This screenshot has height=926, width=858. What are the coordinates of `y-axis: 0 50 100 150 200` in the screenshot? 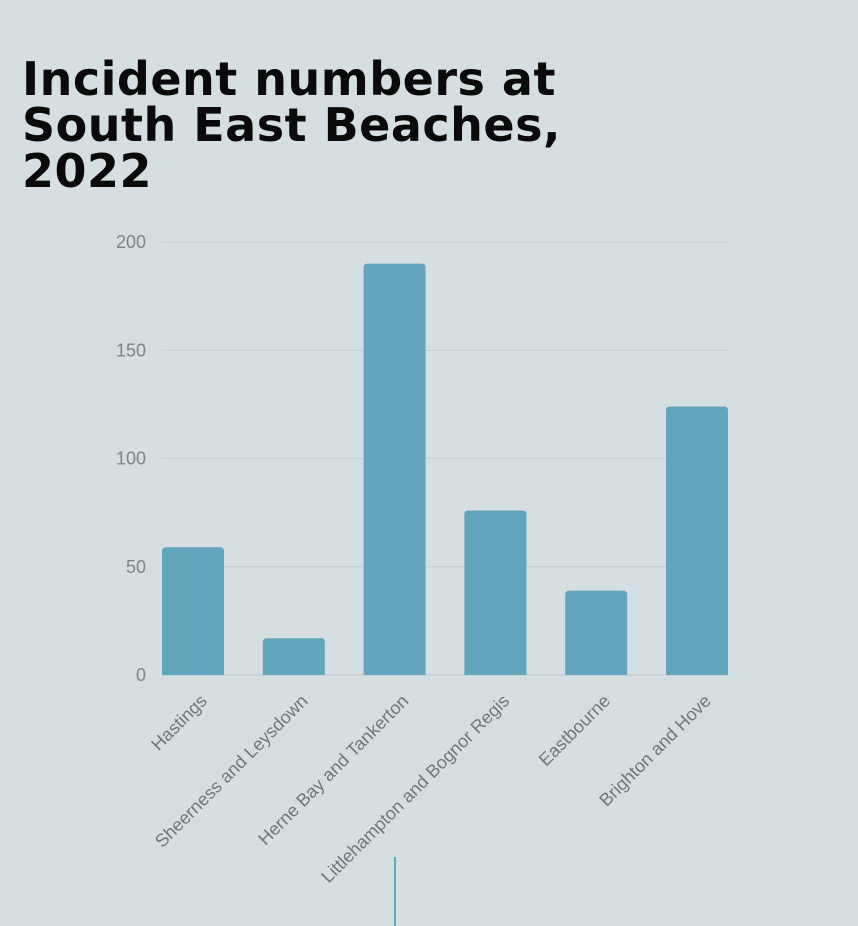 It's located at (131, 458).